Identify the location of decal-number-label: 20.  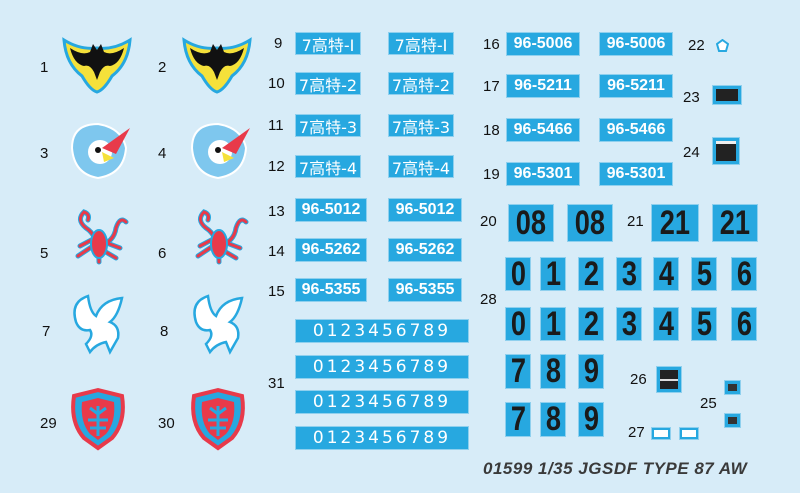
(488, 221).